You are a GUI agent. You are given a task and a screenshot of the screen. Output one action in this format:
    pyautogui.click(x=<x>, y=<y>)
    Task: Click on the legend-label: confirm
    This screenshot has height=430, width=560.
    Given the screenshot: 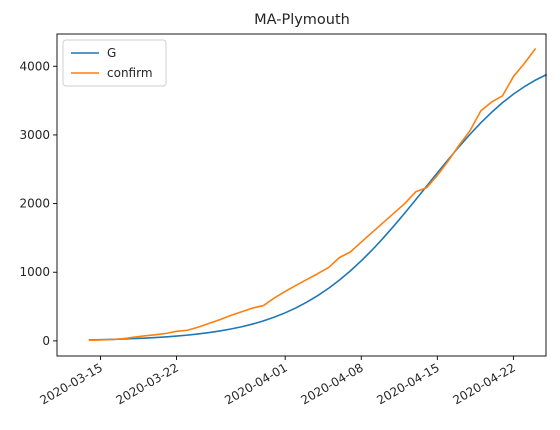 What is the action you would take?
    pyautogui.click(x=130, y=73)
    